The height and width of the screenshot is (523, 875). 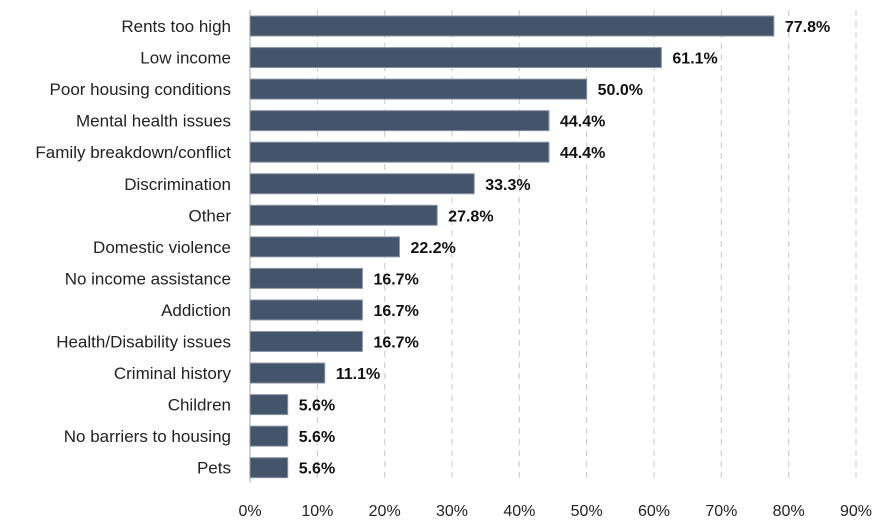 I want to click on x-tick-label: 40%, so click(x=519, y=511).